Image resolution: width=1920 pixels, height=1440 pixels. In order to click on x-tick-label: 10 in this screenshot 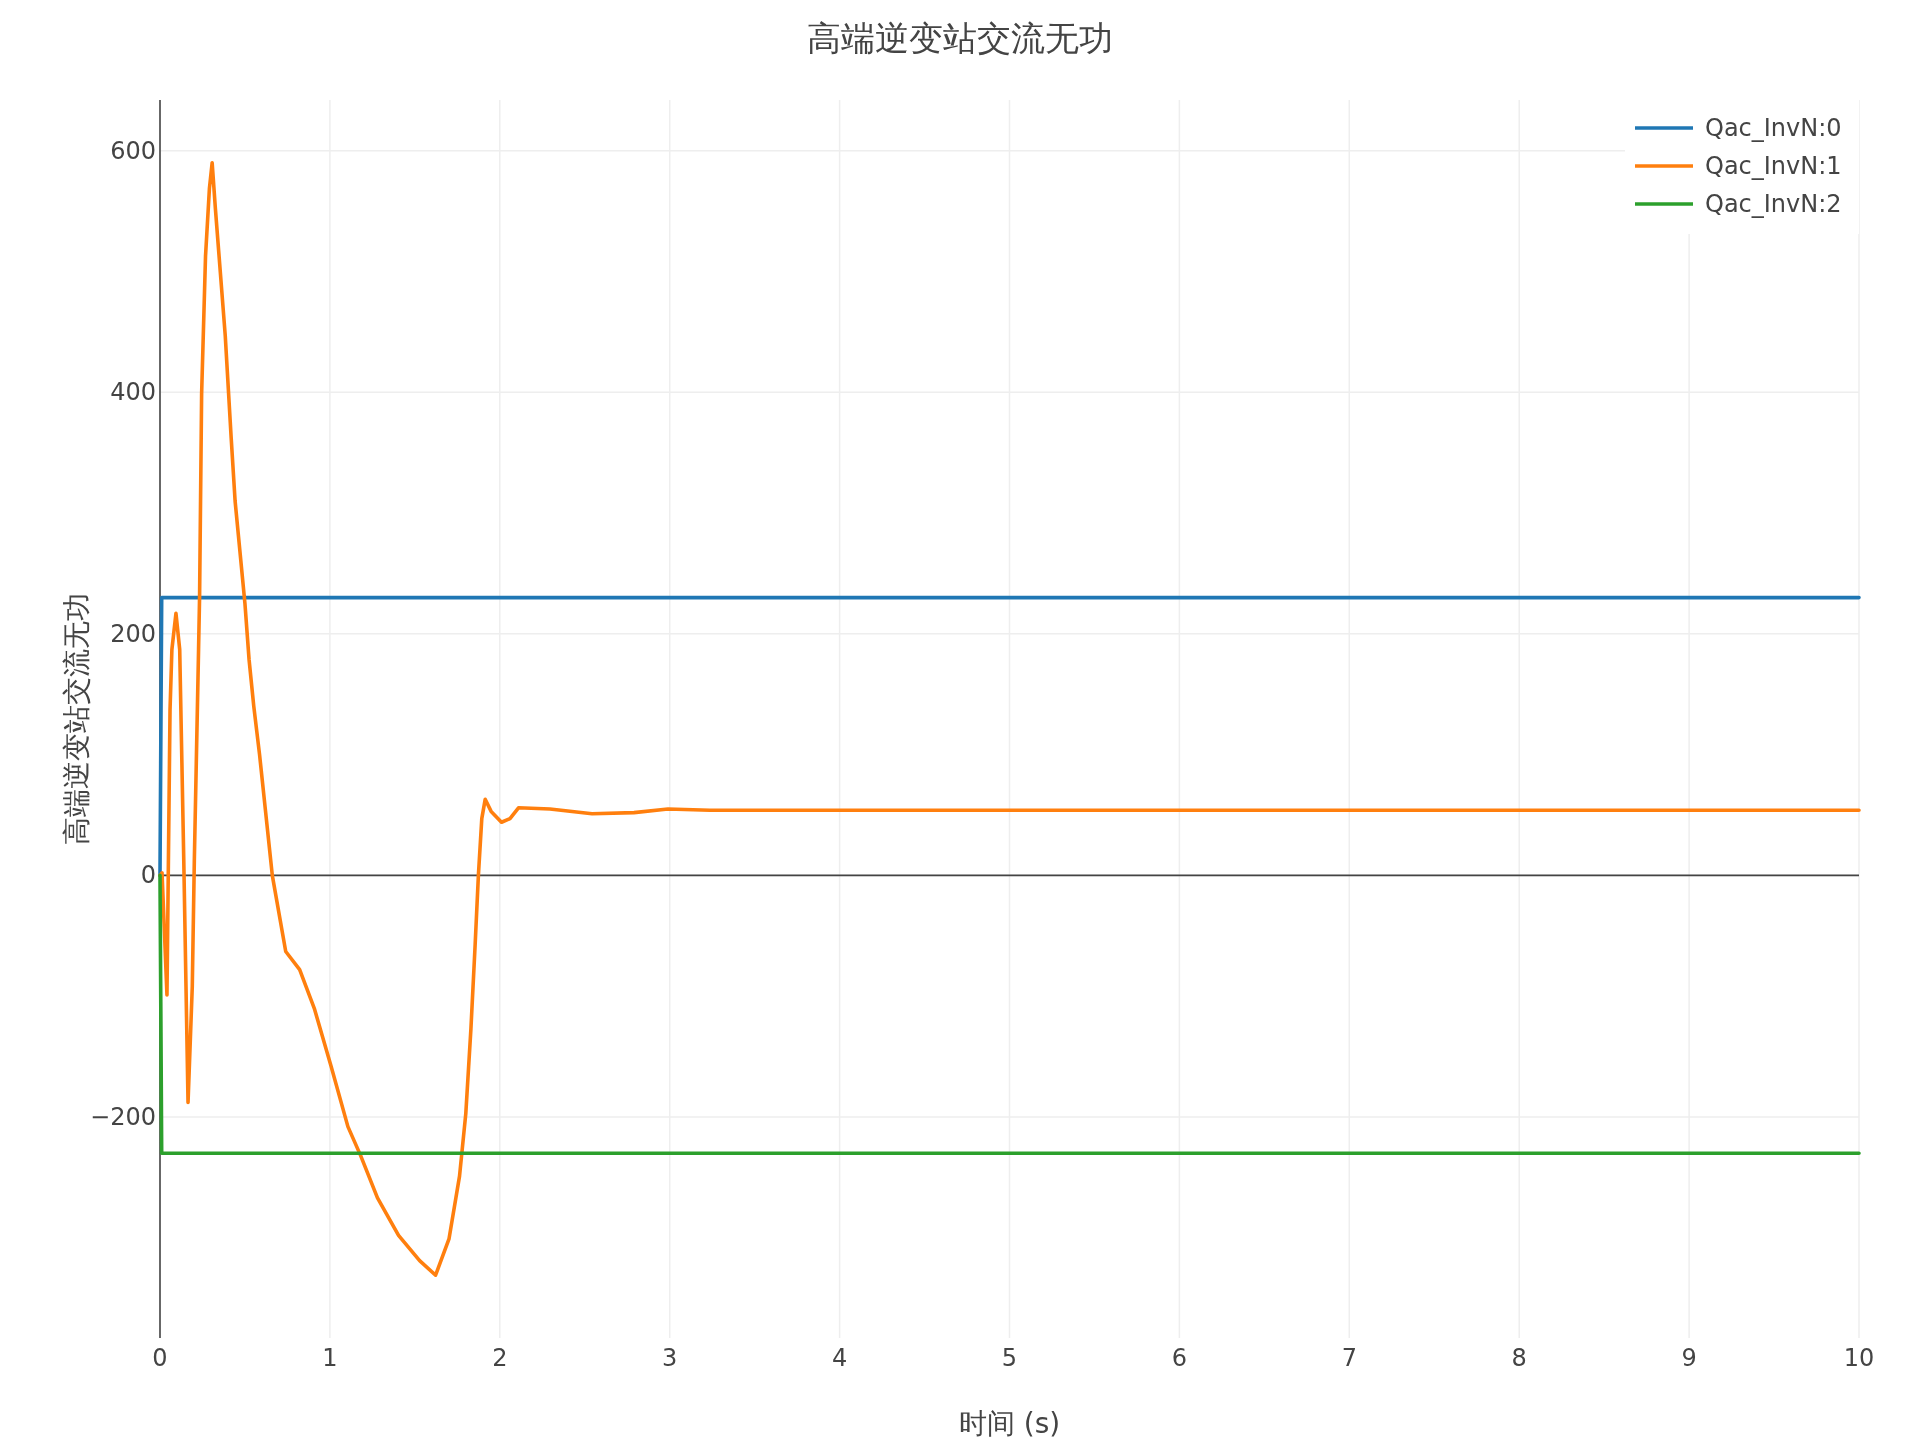, I will do `click(1859, 1358)`.